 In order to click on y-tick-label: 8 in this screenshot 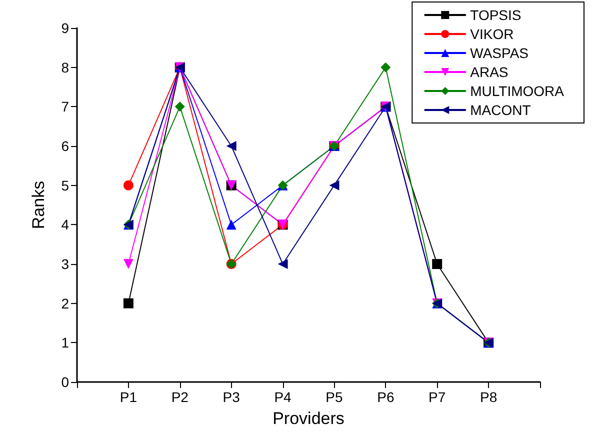, I will do `click(65, 67)`.